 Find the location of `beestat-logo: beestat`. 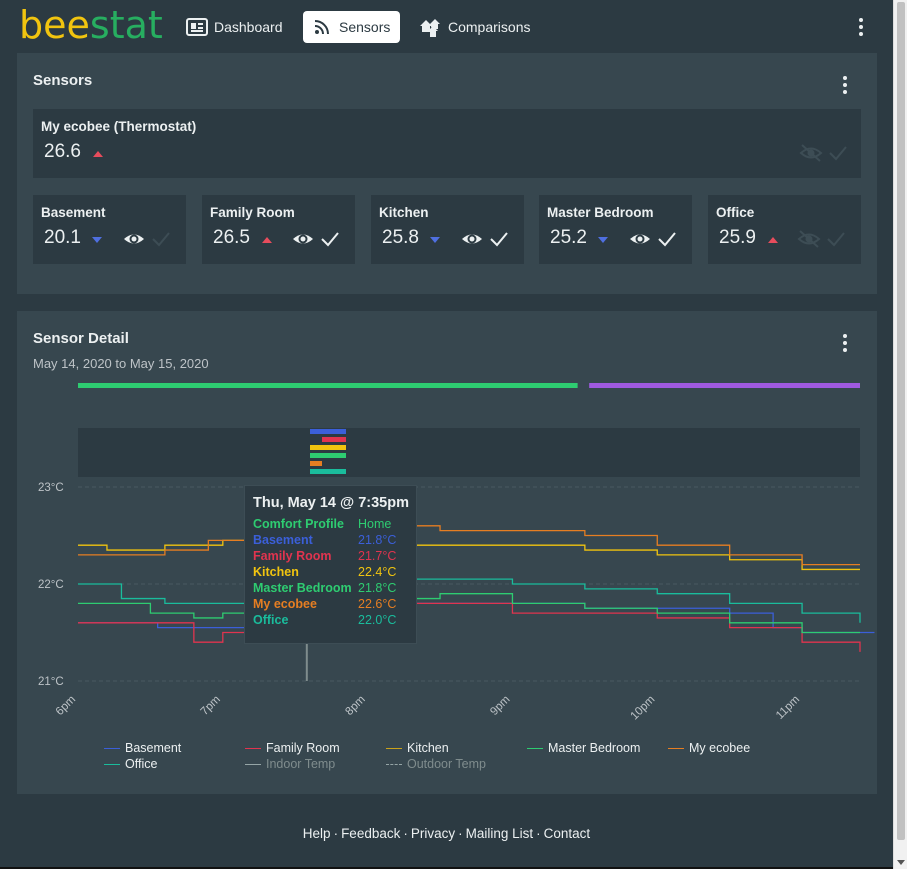

beestat-logo: beestat is located at coordinates (91, 25).